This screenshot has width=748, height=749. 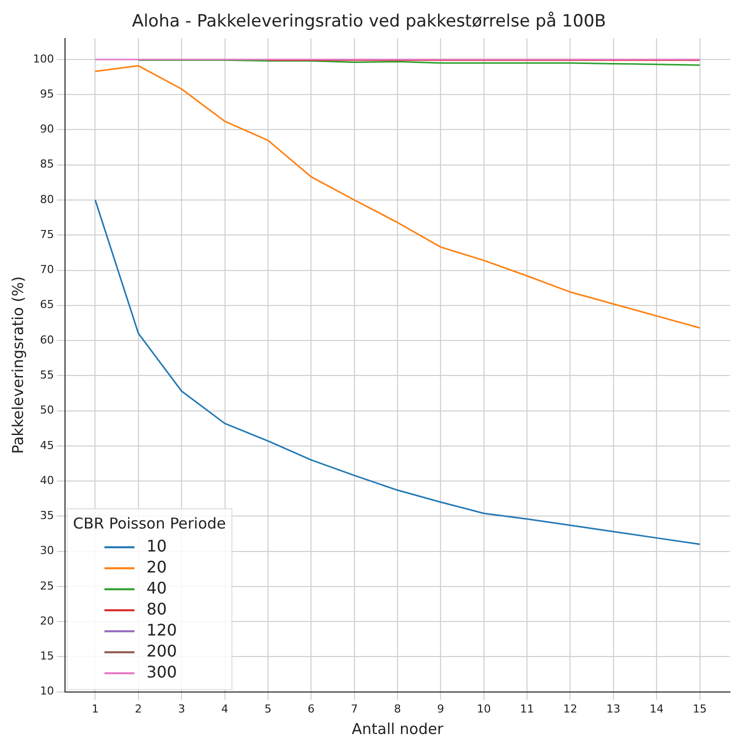 I want to click on legend-label: 200, so click(x=161, y=650).